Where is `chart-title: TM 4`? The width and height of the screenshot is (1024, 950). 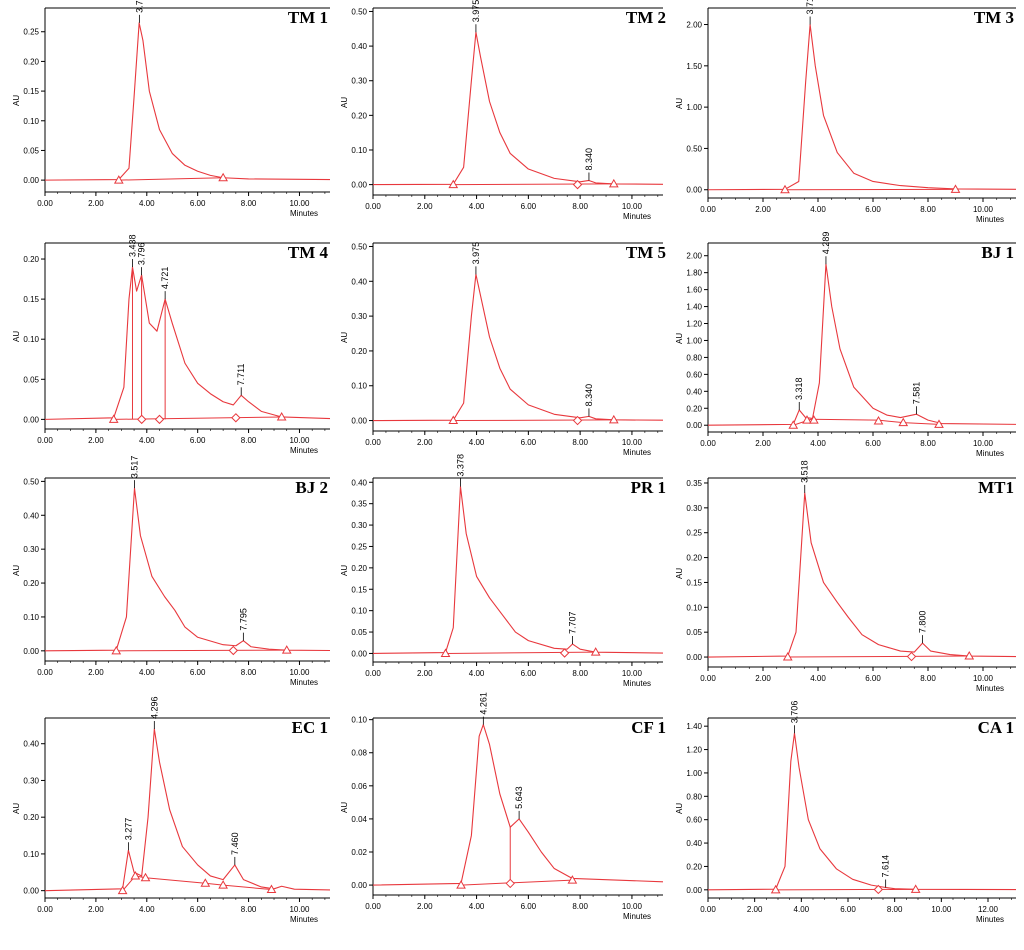
chart-title: TM 4 is located at coordinates (307, 252).